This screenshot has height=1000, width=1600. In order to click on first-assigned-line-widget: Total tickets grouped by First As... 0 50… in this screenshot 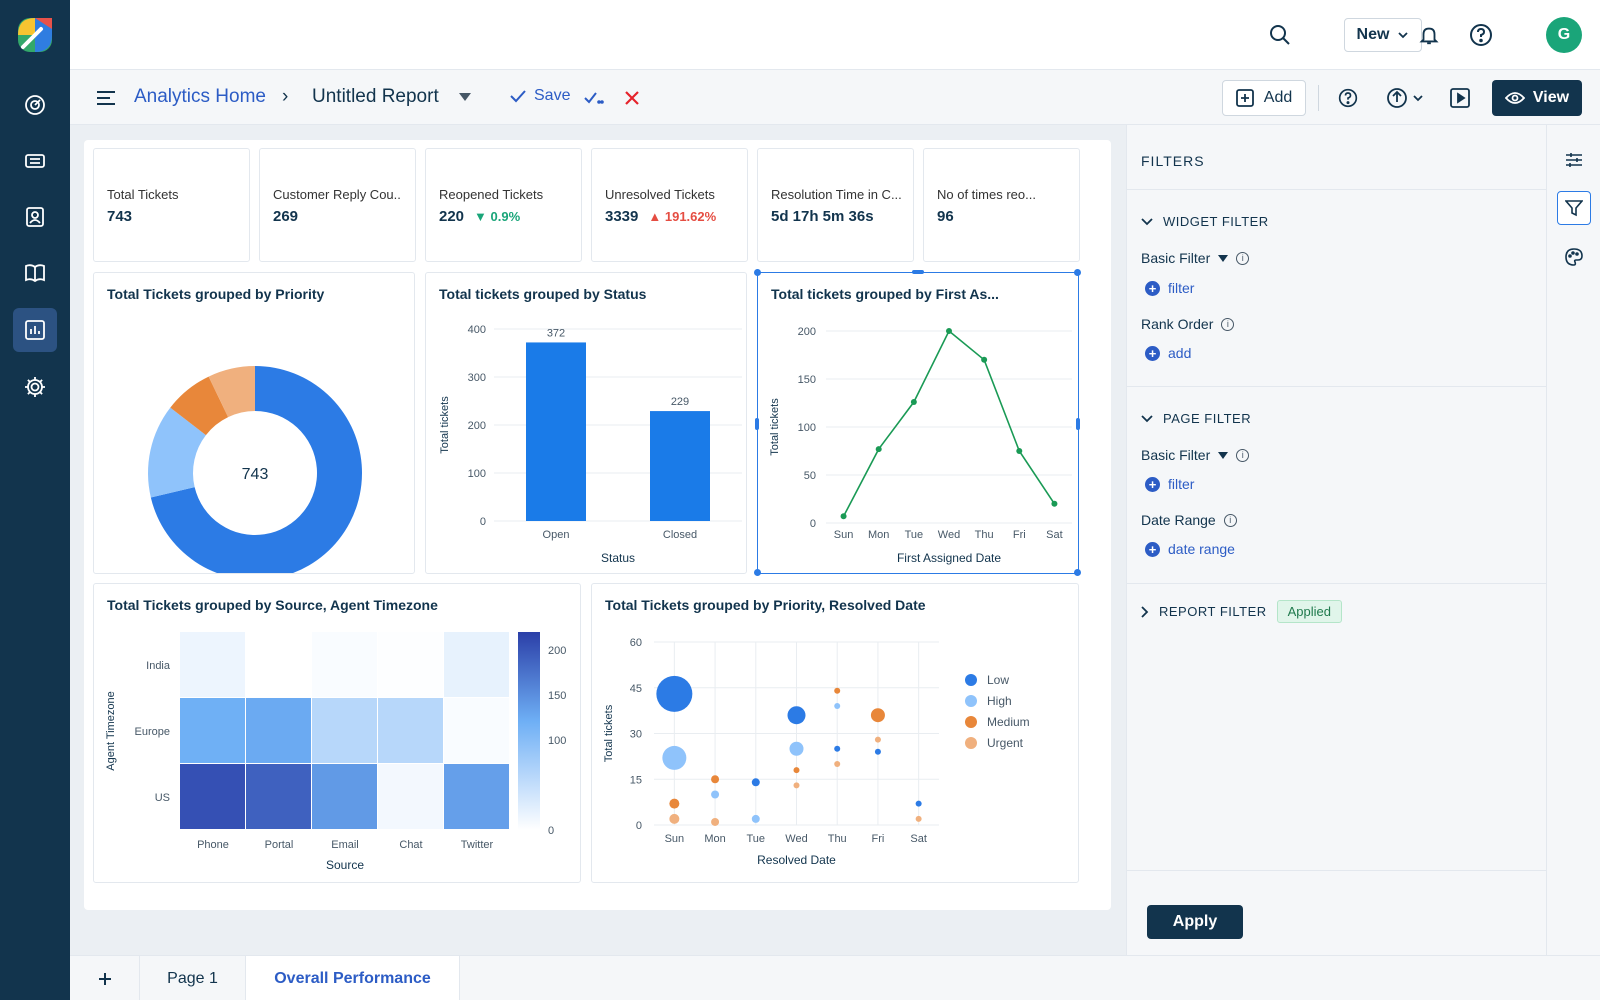, I will do `click(917, 422)`.